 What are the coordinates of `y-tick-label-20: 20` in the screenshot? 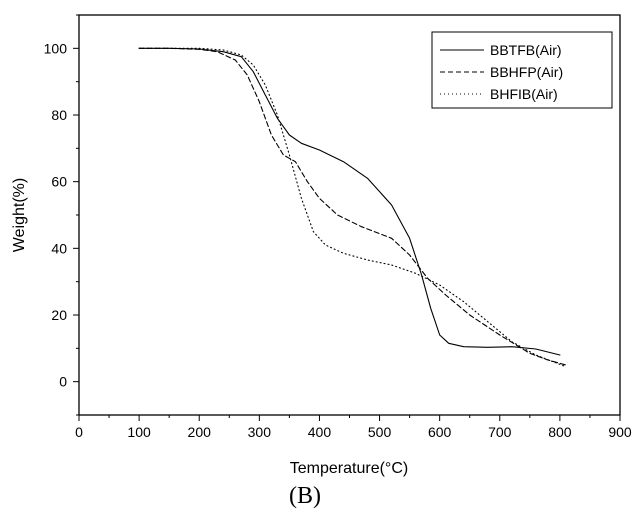 It's located at (59, 315).